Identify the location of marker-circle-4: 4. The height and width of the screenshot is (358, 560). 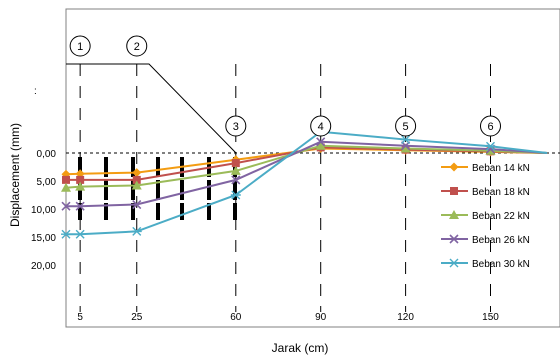
(321, 126).